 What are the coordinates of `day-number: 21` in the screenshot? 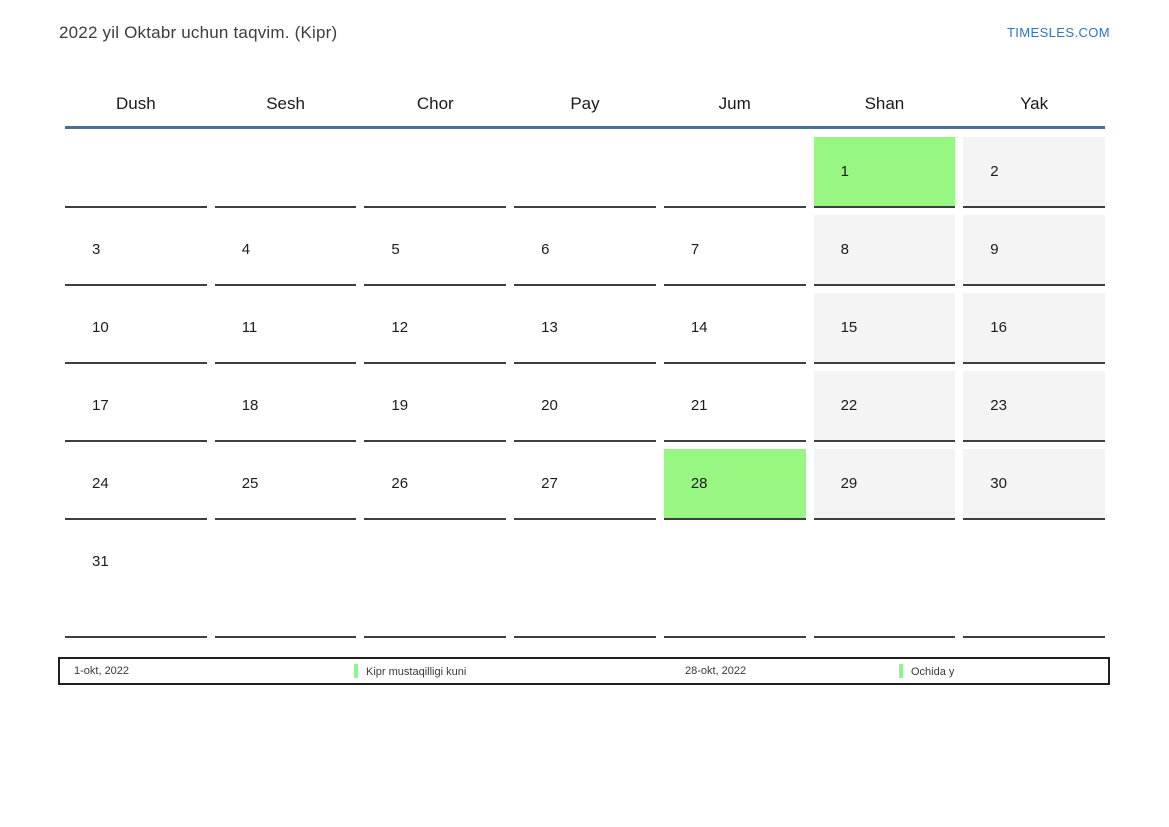 It's located at (699, 405).